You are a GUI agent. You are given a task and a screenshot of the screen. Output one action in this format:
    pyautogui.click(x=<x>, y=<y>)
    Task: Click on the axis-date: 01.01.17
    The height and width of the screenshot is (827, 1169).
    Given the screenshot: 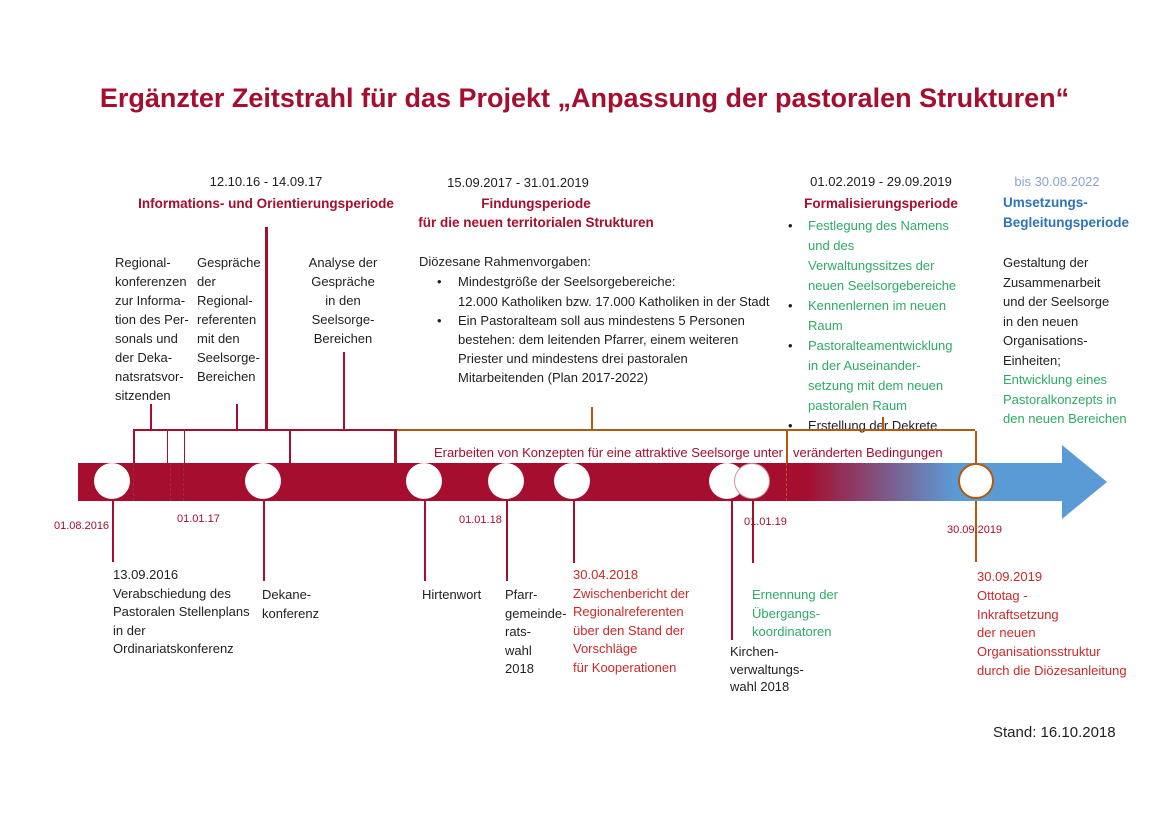 What is the action you would take?
    pyautogui.click(x=198, y=519)
    